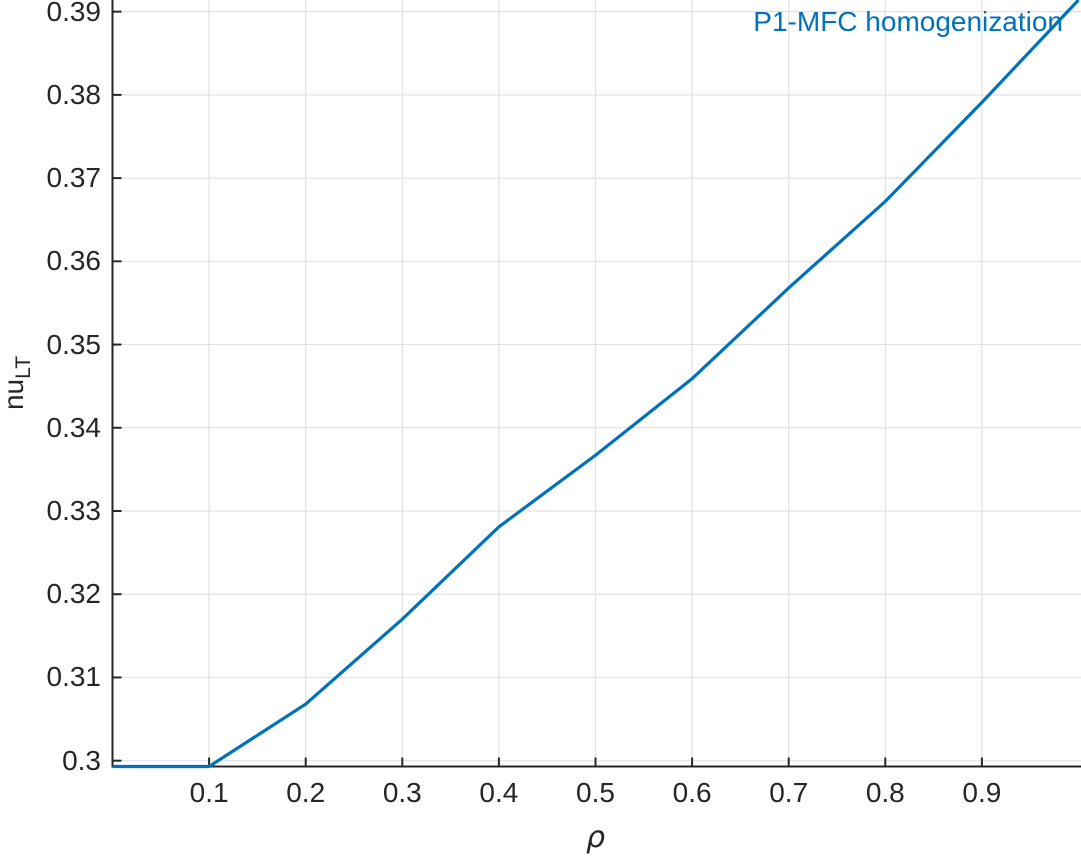 The height and width of the screenshot is (856, 1081). What do you see at coordinates (908, 21) in the screenshot?
I see `legend-label: P1-MFC homogenization` at bounding box center [908, 21].